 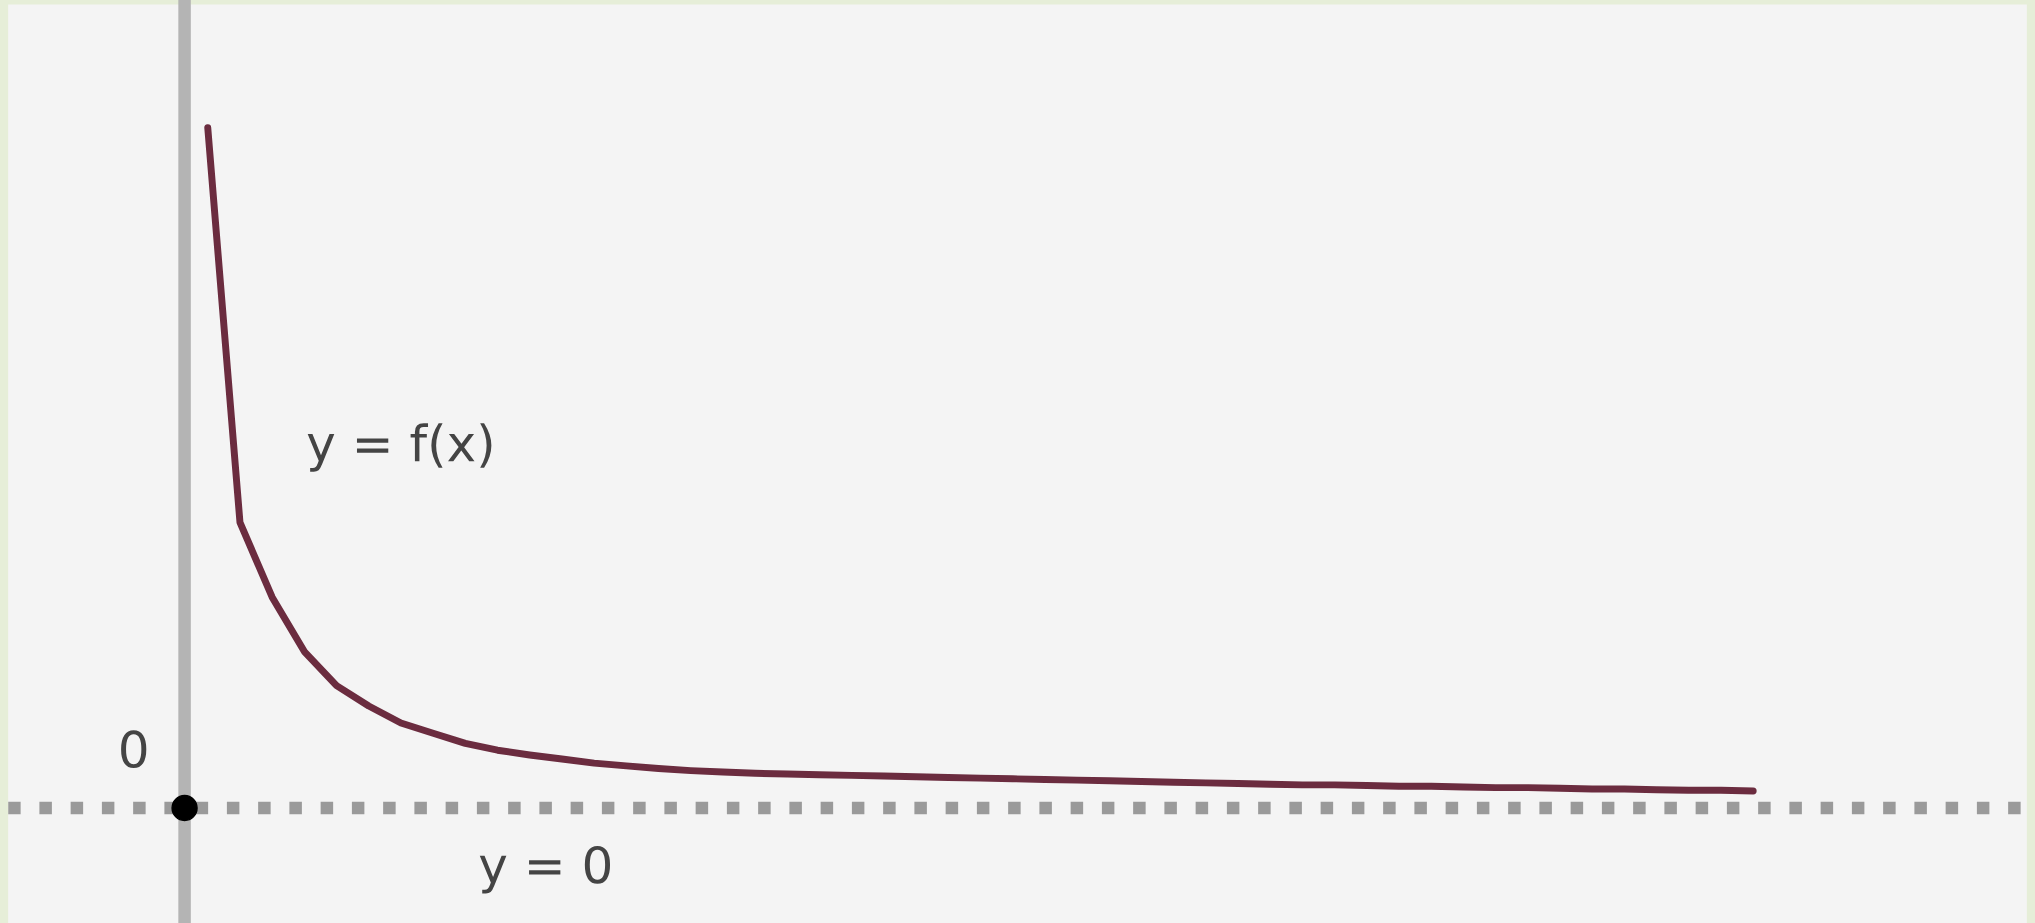 What do you see at coordinates (545, 869) in the screenshot?
I see `ref-line-label: y = 0` at bounding box center [545, 869].